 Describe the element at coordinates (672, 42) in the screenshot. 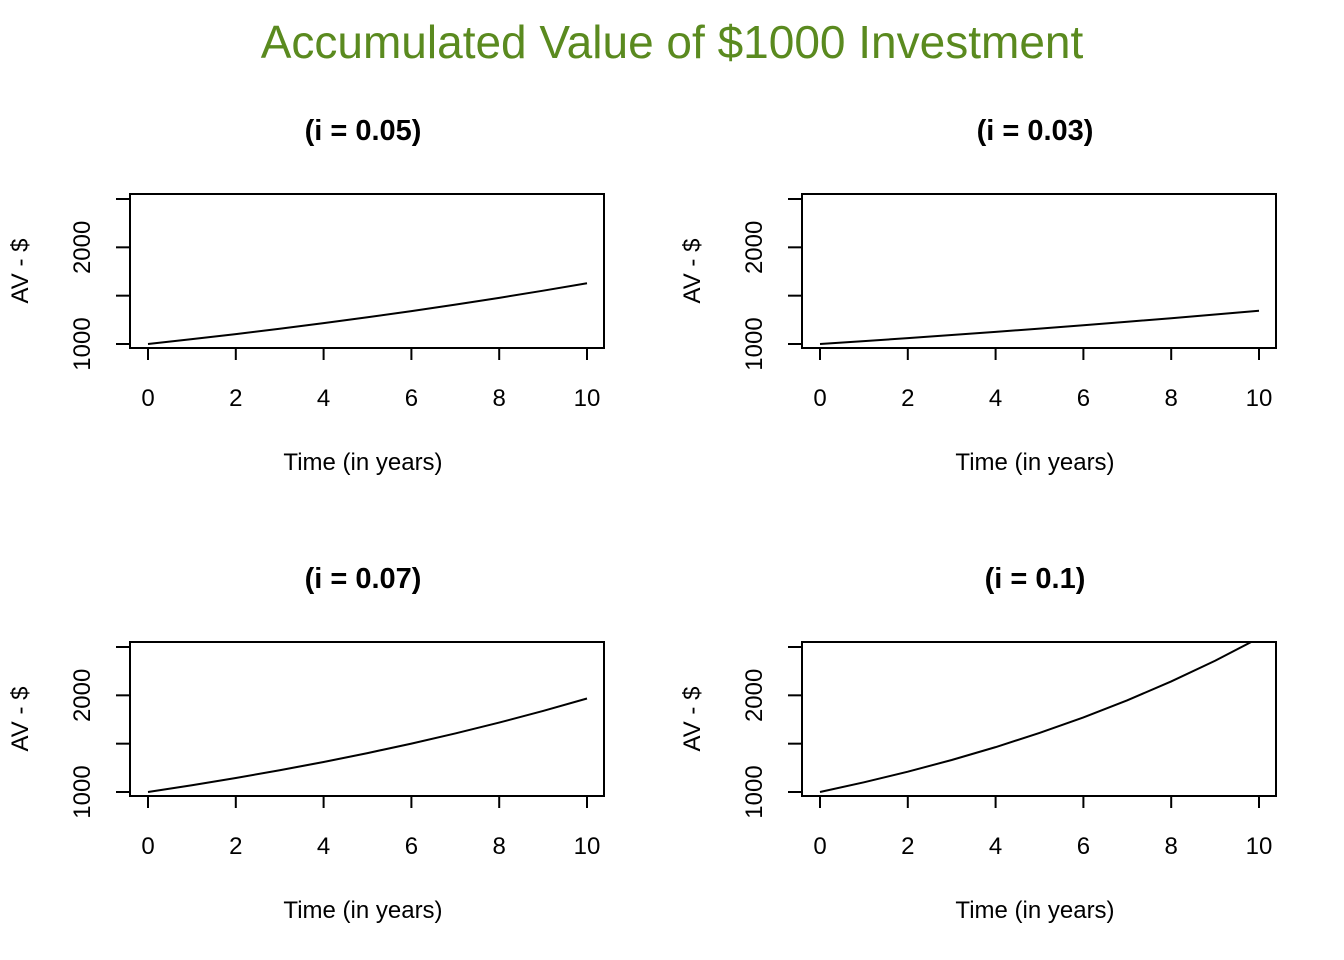

I see `figure-title: Accumulated Value of $1000 Investment` at that location.